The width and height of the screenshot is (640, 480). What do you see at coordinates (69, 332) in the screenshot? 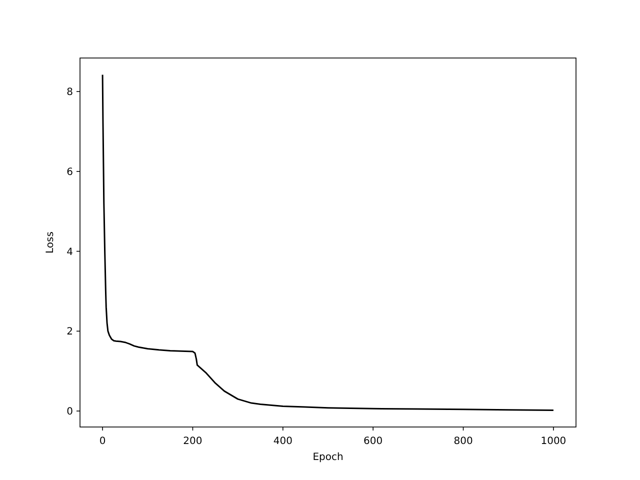
I see `y-tick-label: 2` at bounding box center [69, 332].